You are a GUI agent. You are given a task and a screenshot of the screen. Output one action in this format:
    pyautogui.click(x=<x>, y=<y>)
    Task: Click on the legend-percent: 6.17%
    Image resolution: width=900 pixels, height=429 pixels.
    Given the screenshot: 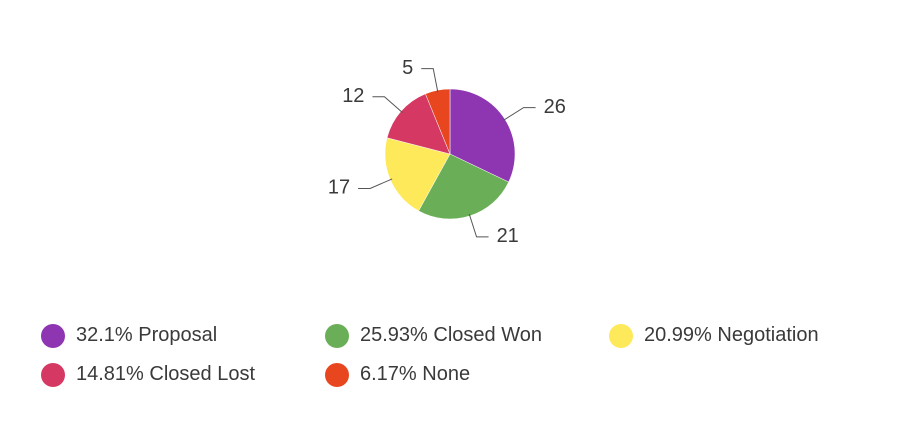 What is the action you would take?
    pyautogui.click(x=388, y=374)
    